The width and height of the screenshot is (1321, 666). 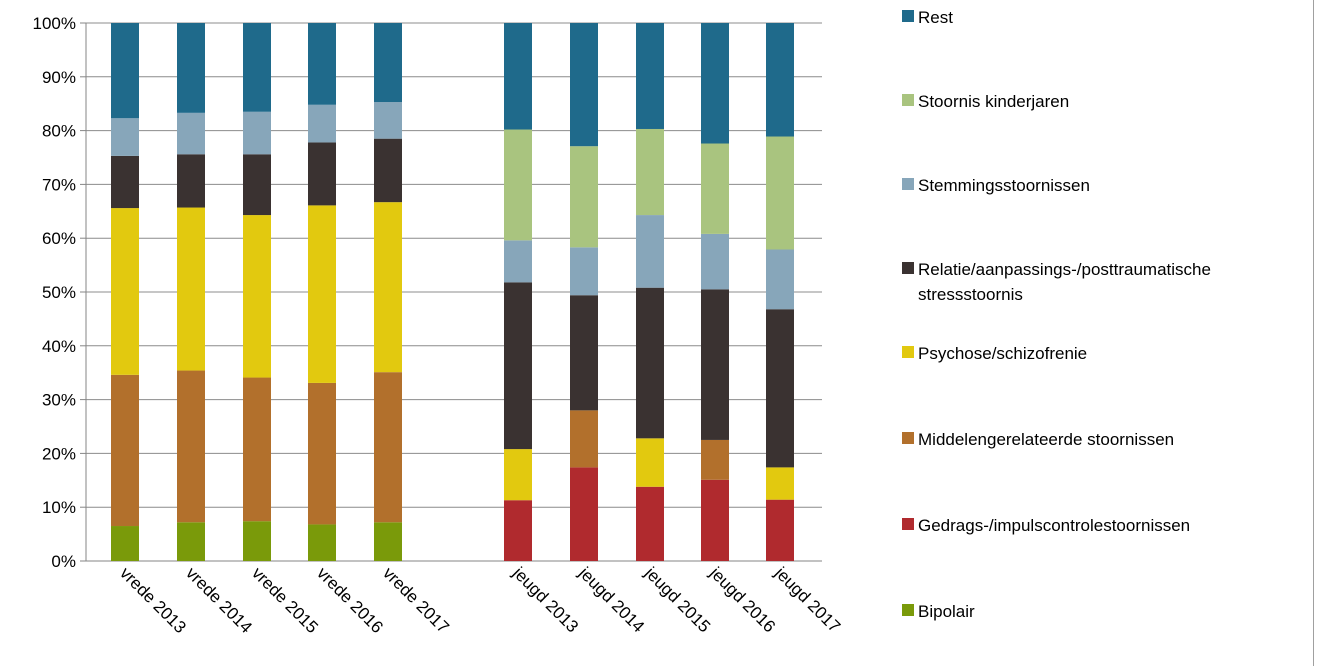 What do you see at coordinates (742, 600) in the screenshot?
I see `x-tick-label: jeugd 2016` at bounding box center [742, 600].